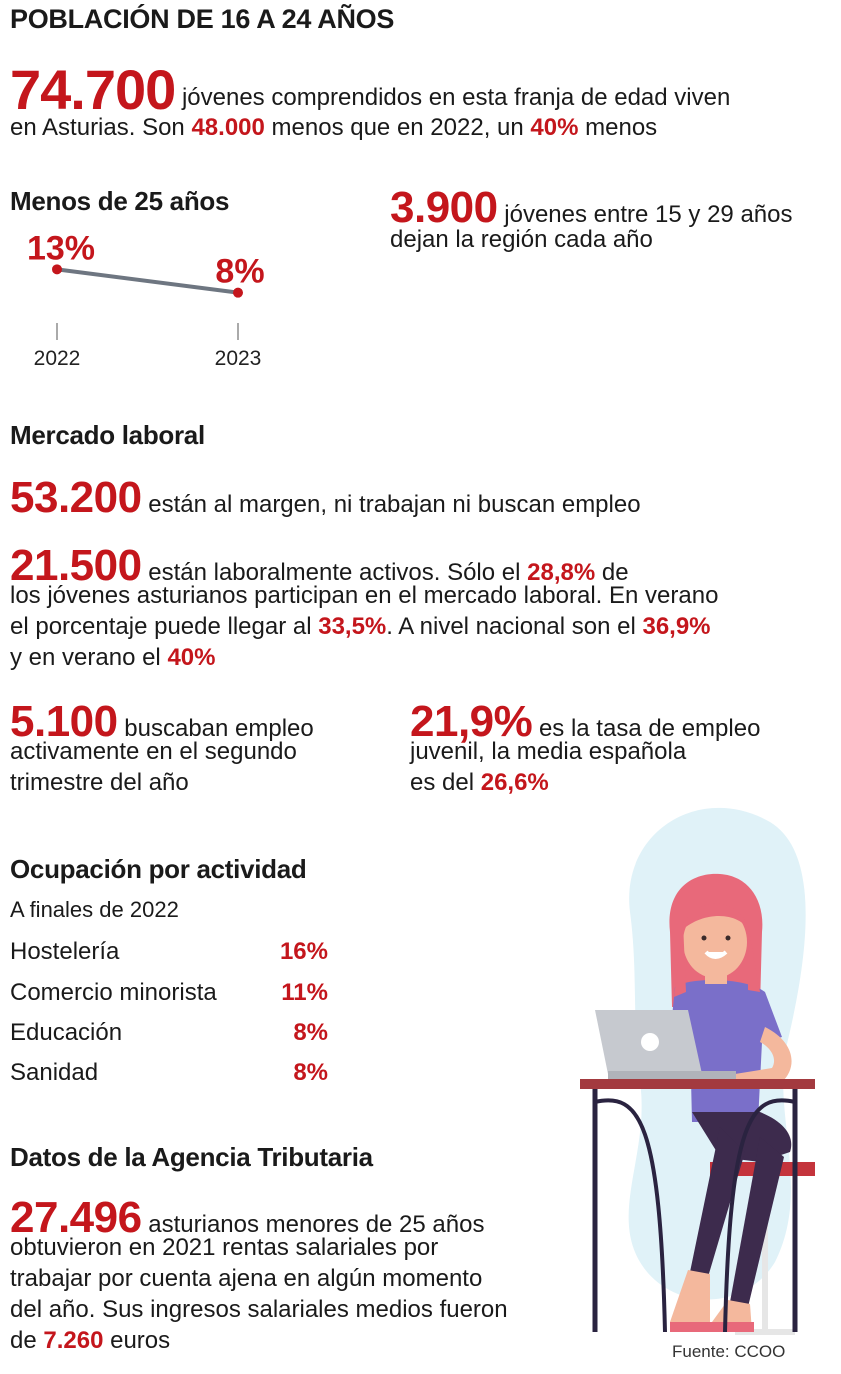  What do you see at coordinates (511, 626) in the screenshot?
I see `active-text-3b: . A nivel nacional son el` at bounding box center [511, 626].